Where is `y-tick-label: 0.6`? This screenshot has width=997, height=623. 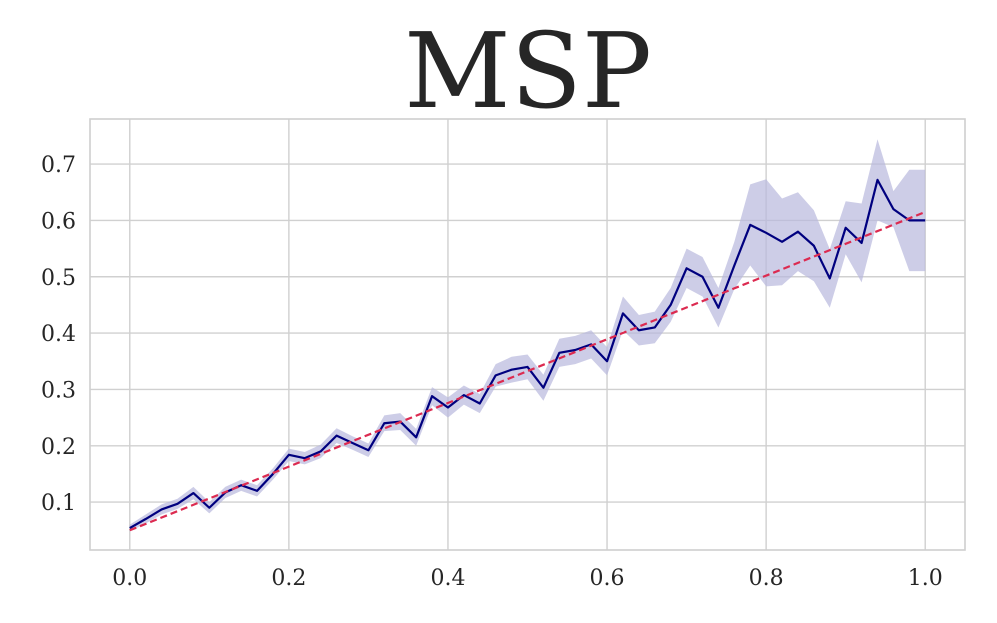
y-tick-label: 0.6 is located at coordinates (58, 221).